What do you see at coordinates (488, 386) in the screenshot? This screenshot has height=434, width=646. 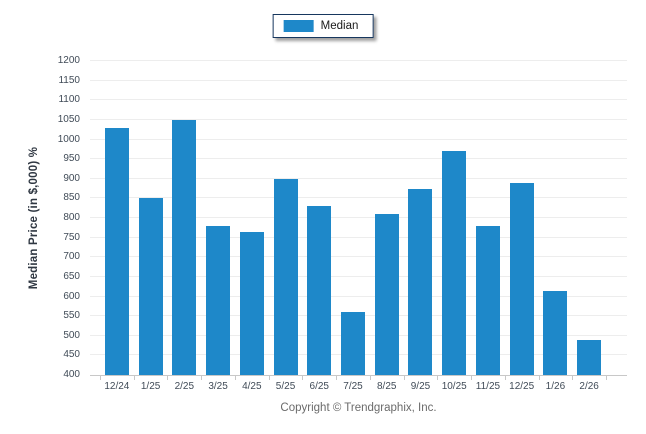 I see `x-tick-label: 11/25` at bounding box center [488, 386].